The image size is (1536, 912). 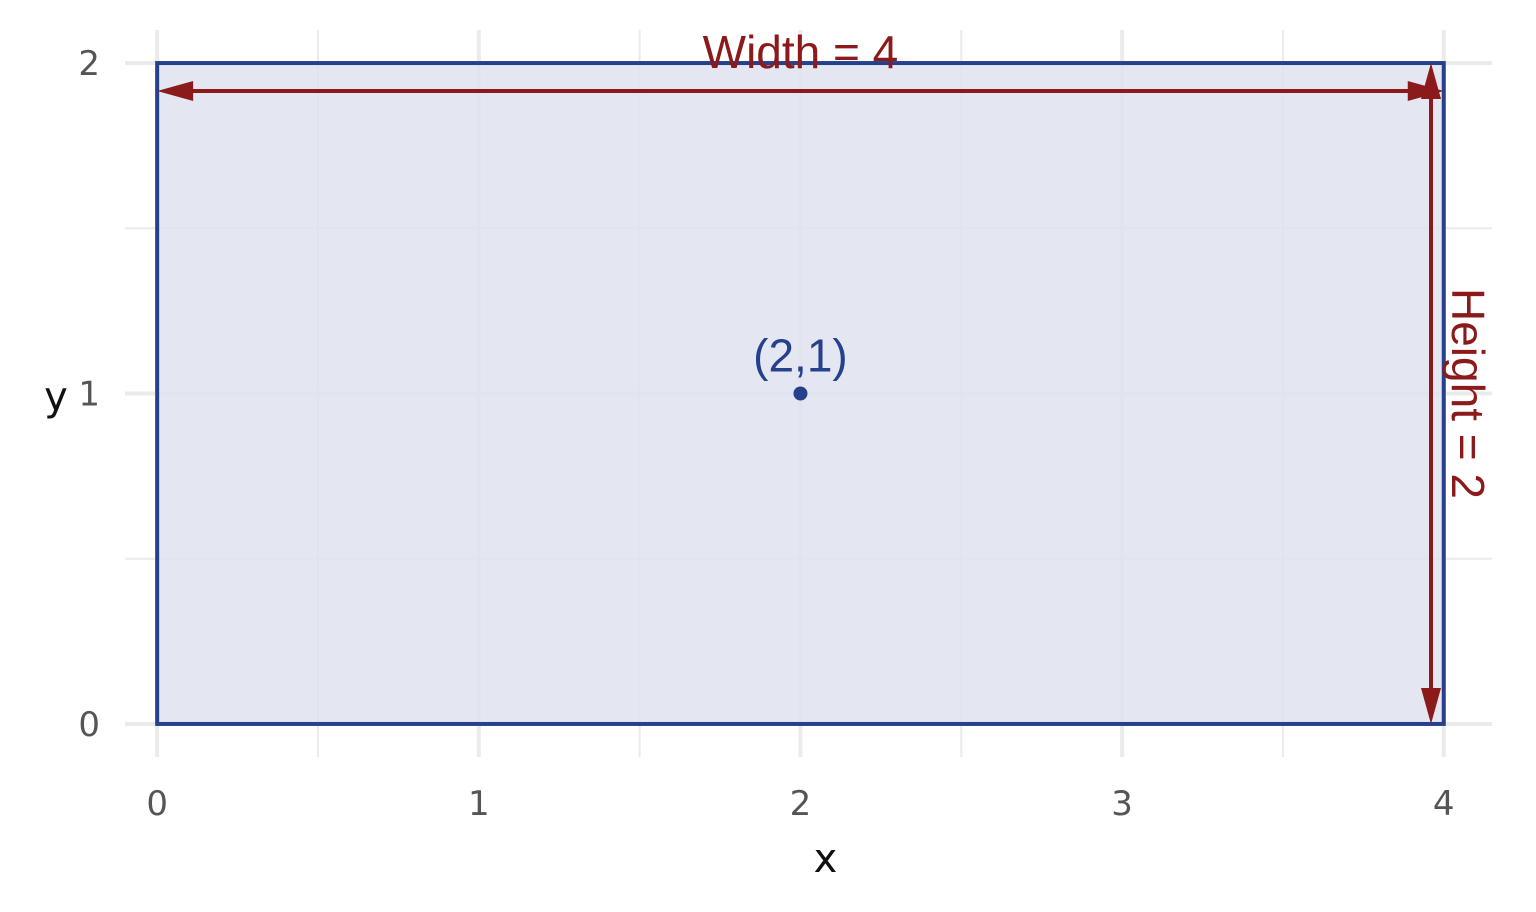 What do you see at coordinates (89, 64) in the screenshot?
I see `y-tick-label: 2` at bounding box center [89, 64].